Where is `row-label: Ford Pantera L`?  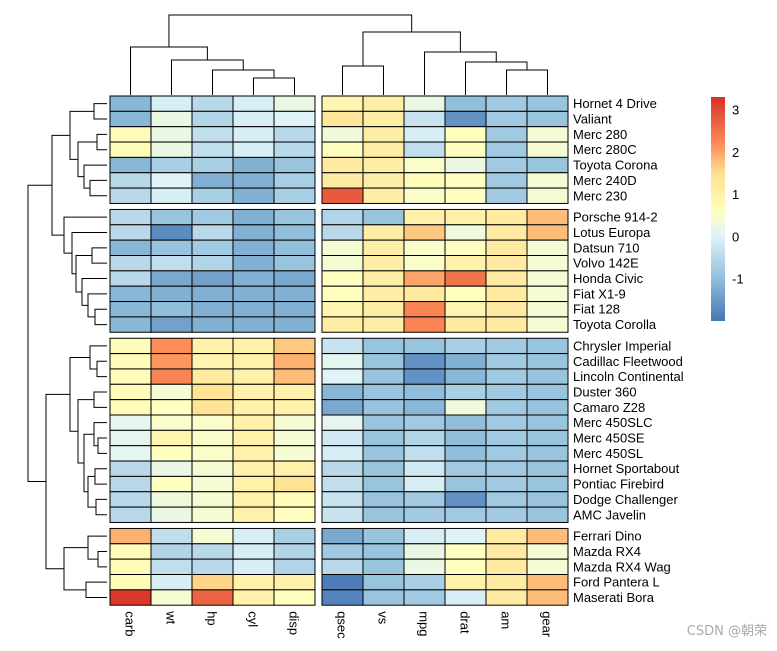 row-label: Ford Pantera L is located at coordinates (616, 582).